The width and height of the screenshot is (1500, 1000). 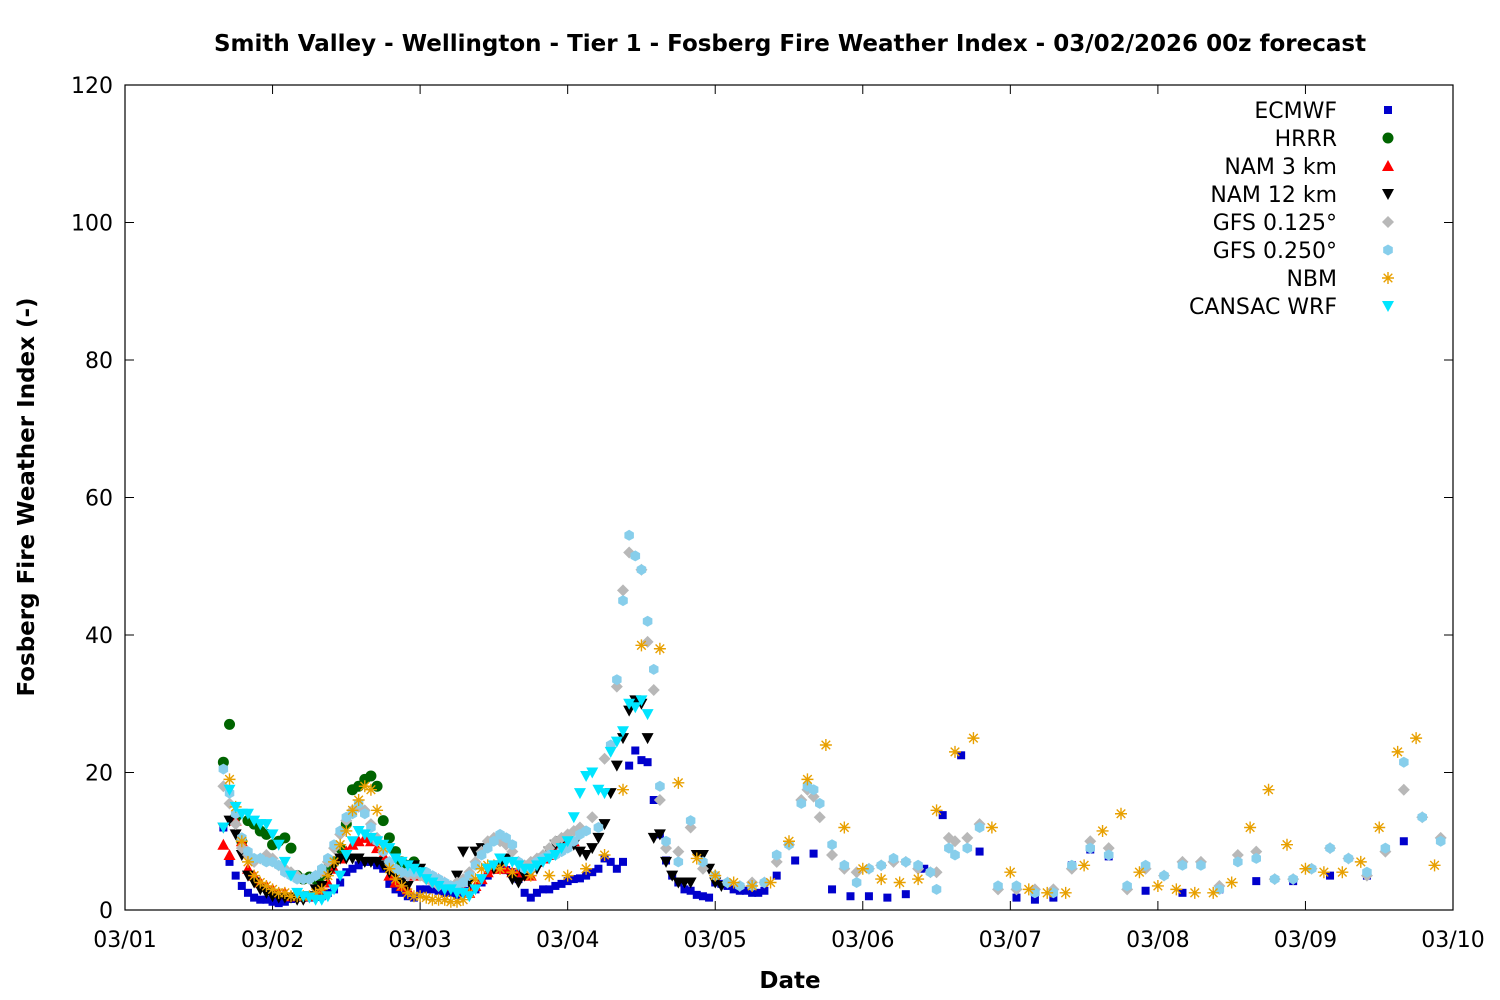 I want to click on x-tick-label: 03/07, so click(x=1010, y=940).